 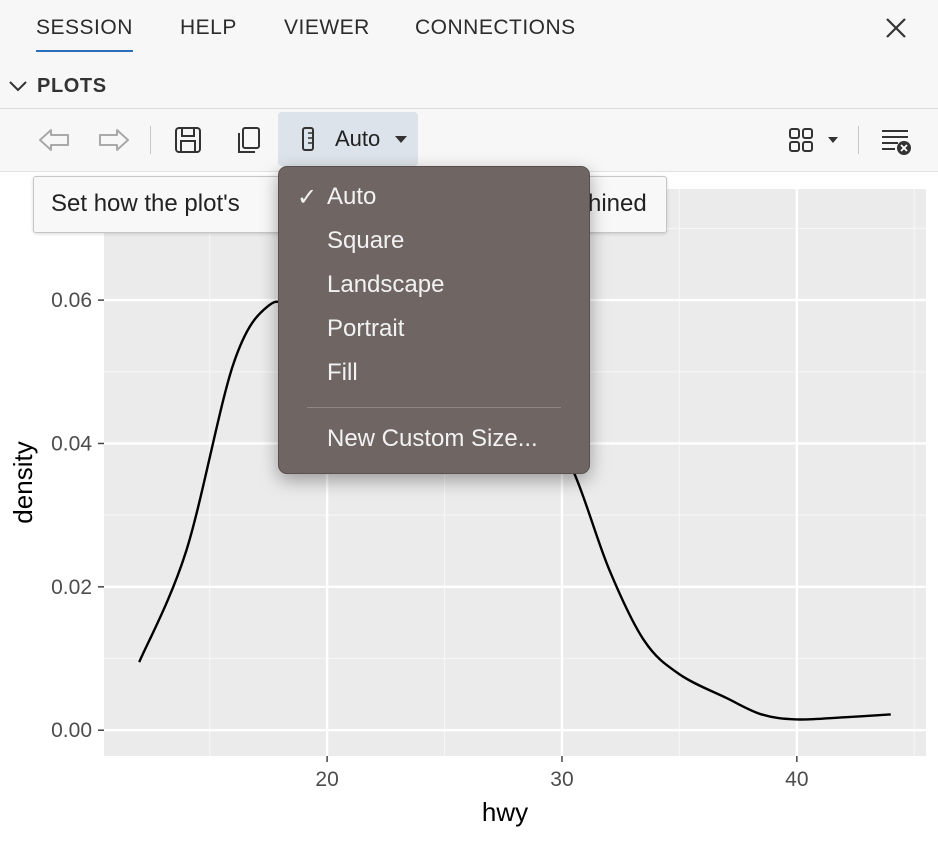 What do you see at coordinates (342, 372) in the screenshot?
I see `menu-item-fill: Fill` at bounding box center [342, 372].